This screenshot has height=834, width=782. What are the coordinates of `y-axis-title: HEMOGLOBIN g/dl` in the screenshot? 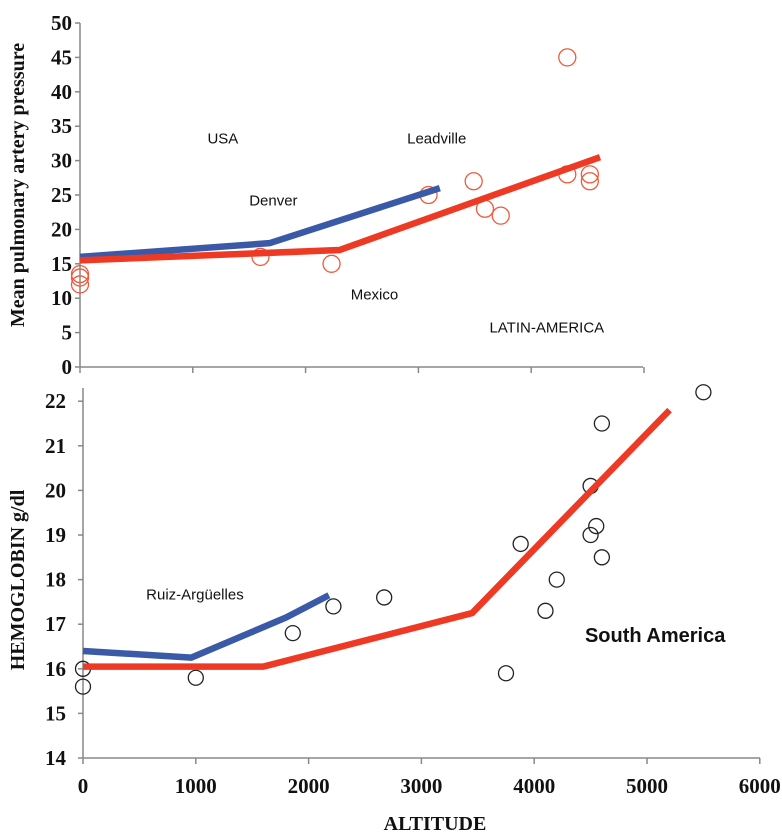 It's located at (18, 579).